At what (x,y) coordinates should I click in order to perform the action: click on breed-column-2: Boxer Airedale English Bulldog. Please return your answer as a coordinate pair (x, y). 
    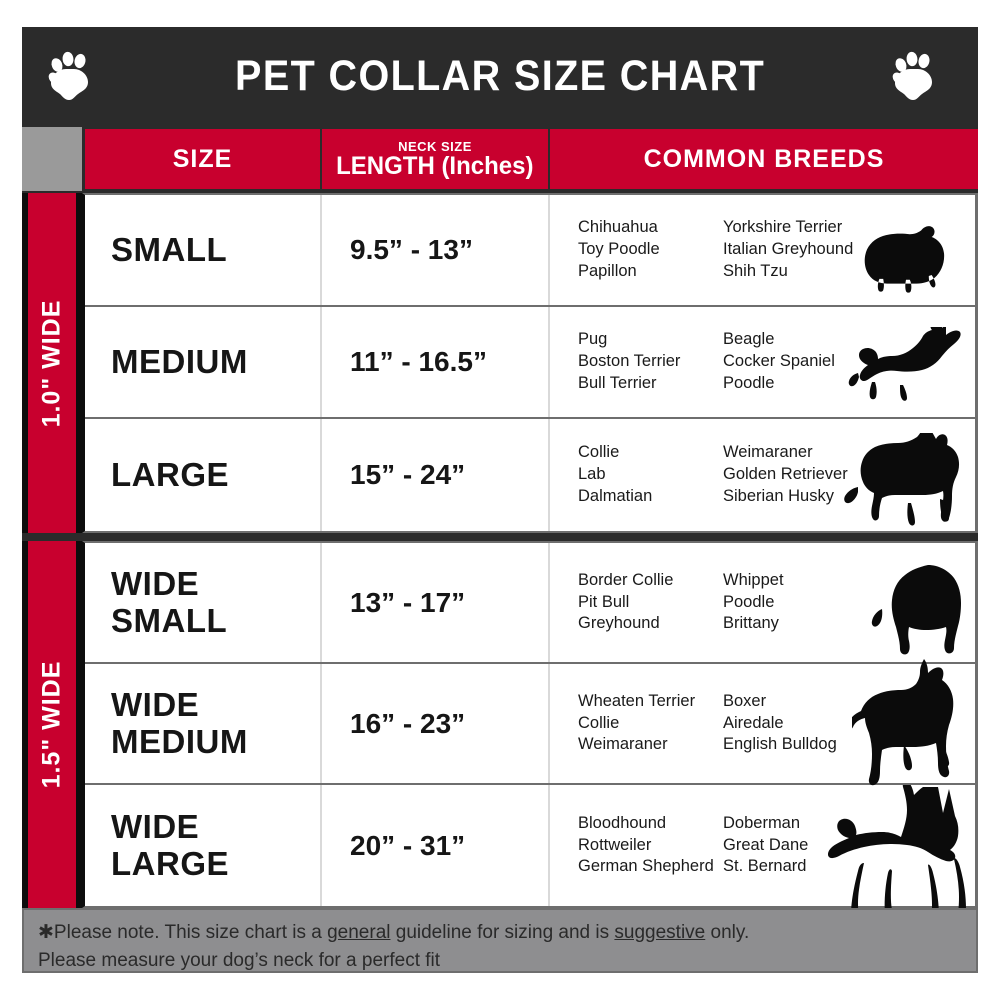
    Looking at the image, I should click on (780, 722).